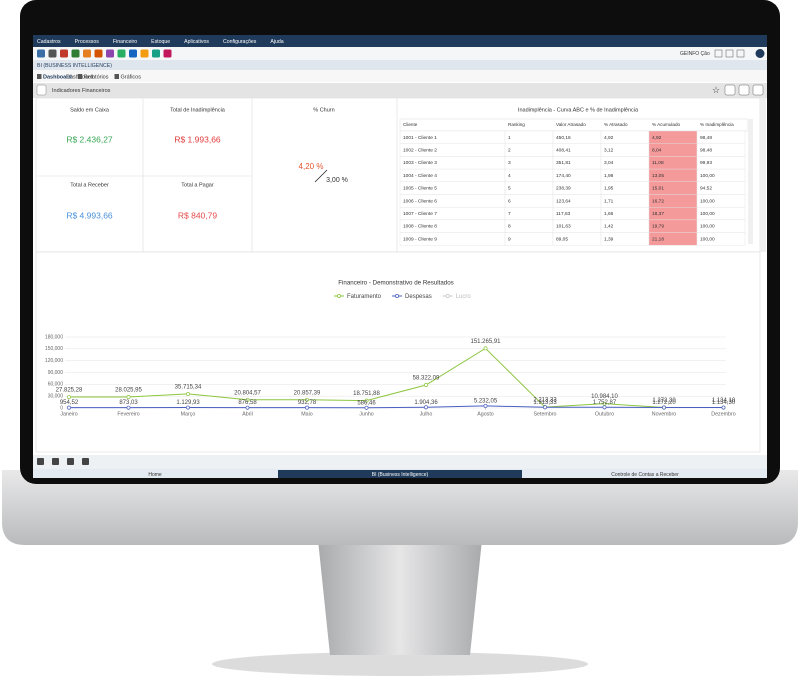  What do you see at coordinates (400, 41) in the screenshot?
I see `menu-bar` at bounding box center [400, 41].